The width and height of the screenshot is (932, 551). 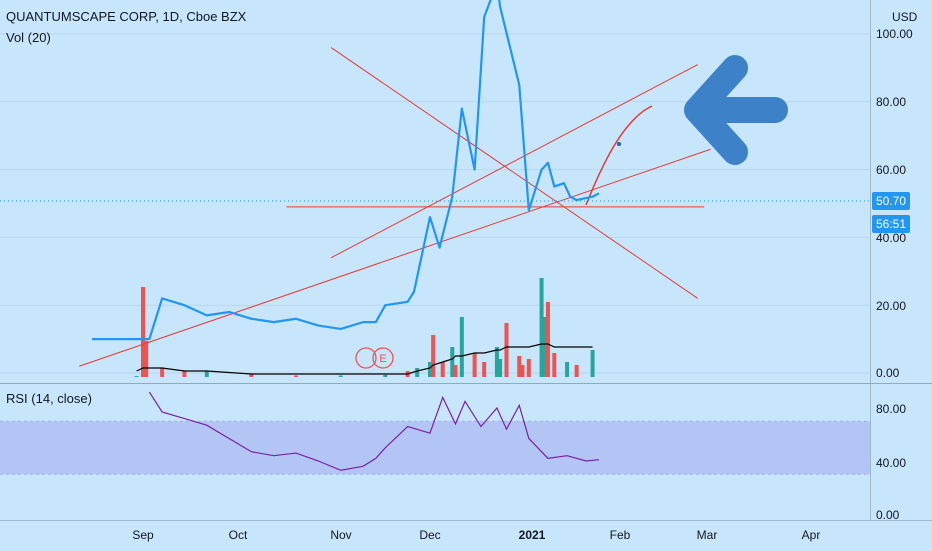 What do you see at coordinates (143, 535) in the screenshot?
I see `time-tick-label: Sep` at bounding box center [143, 535].